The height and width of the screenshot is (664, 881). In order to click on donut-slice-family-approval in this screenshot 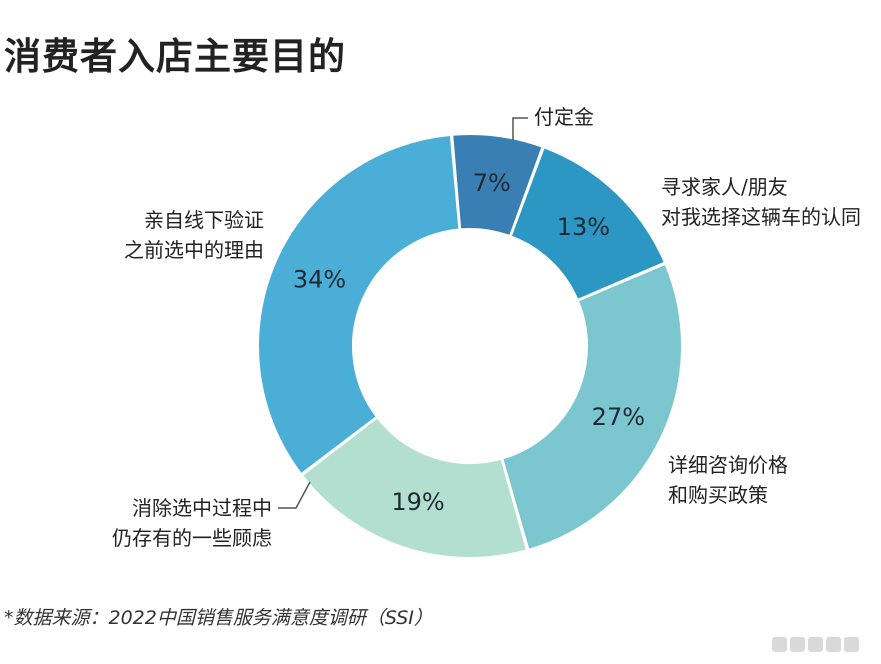, I will do `click(588, 224)`.